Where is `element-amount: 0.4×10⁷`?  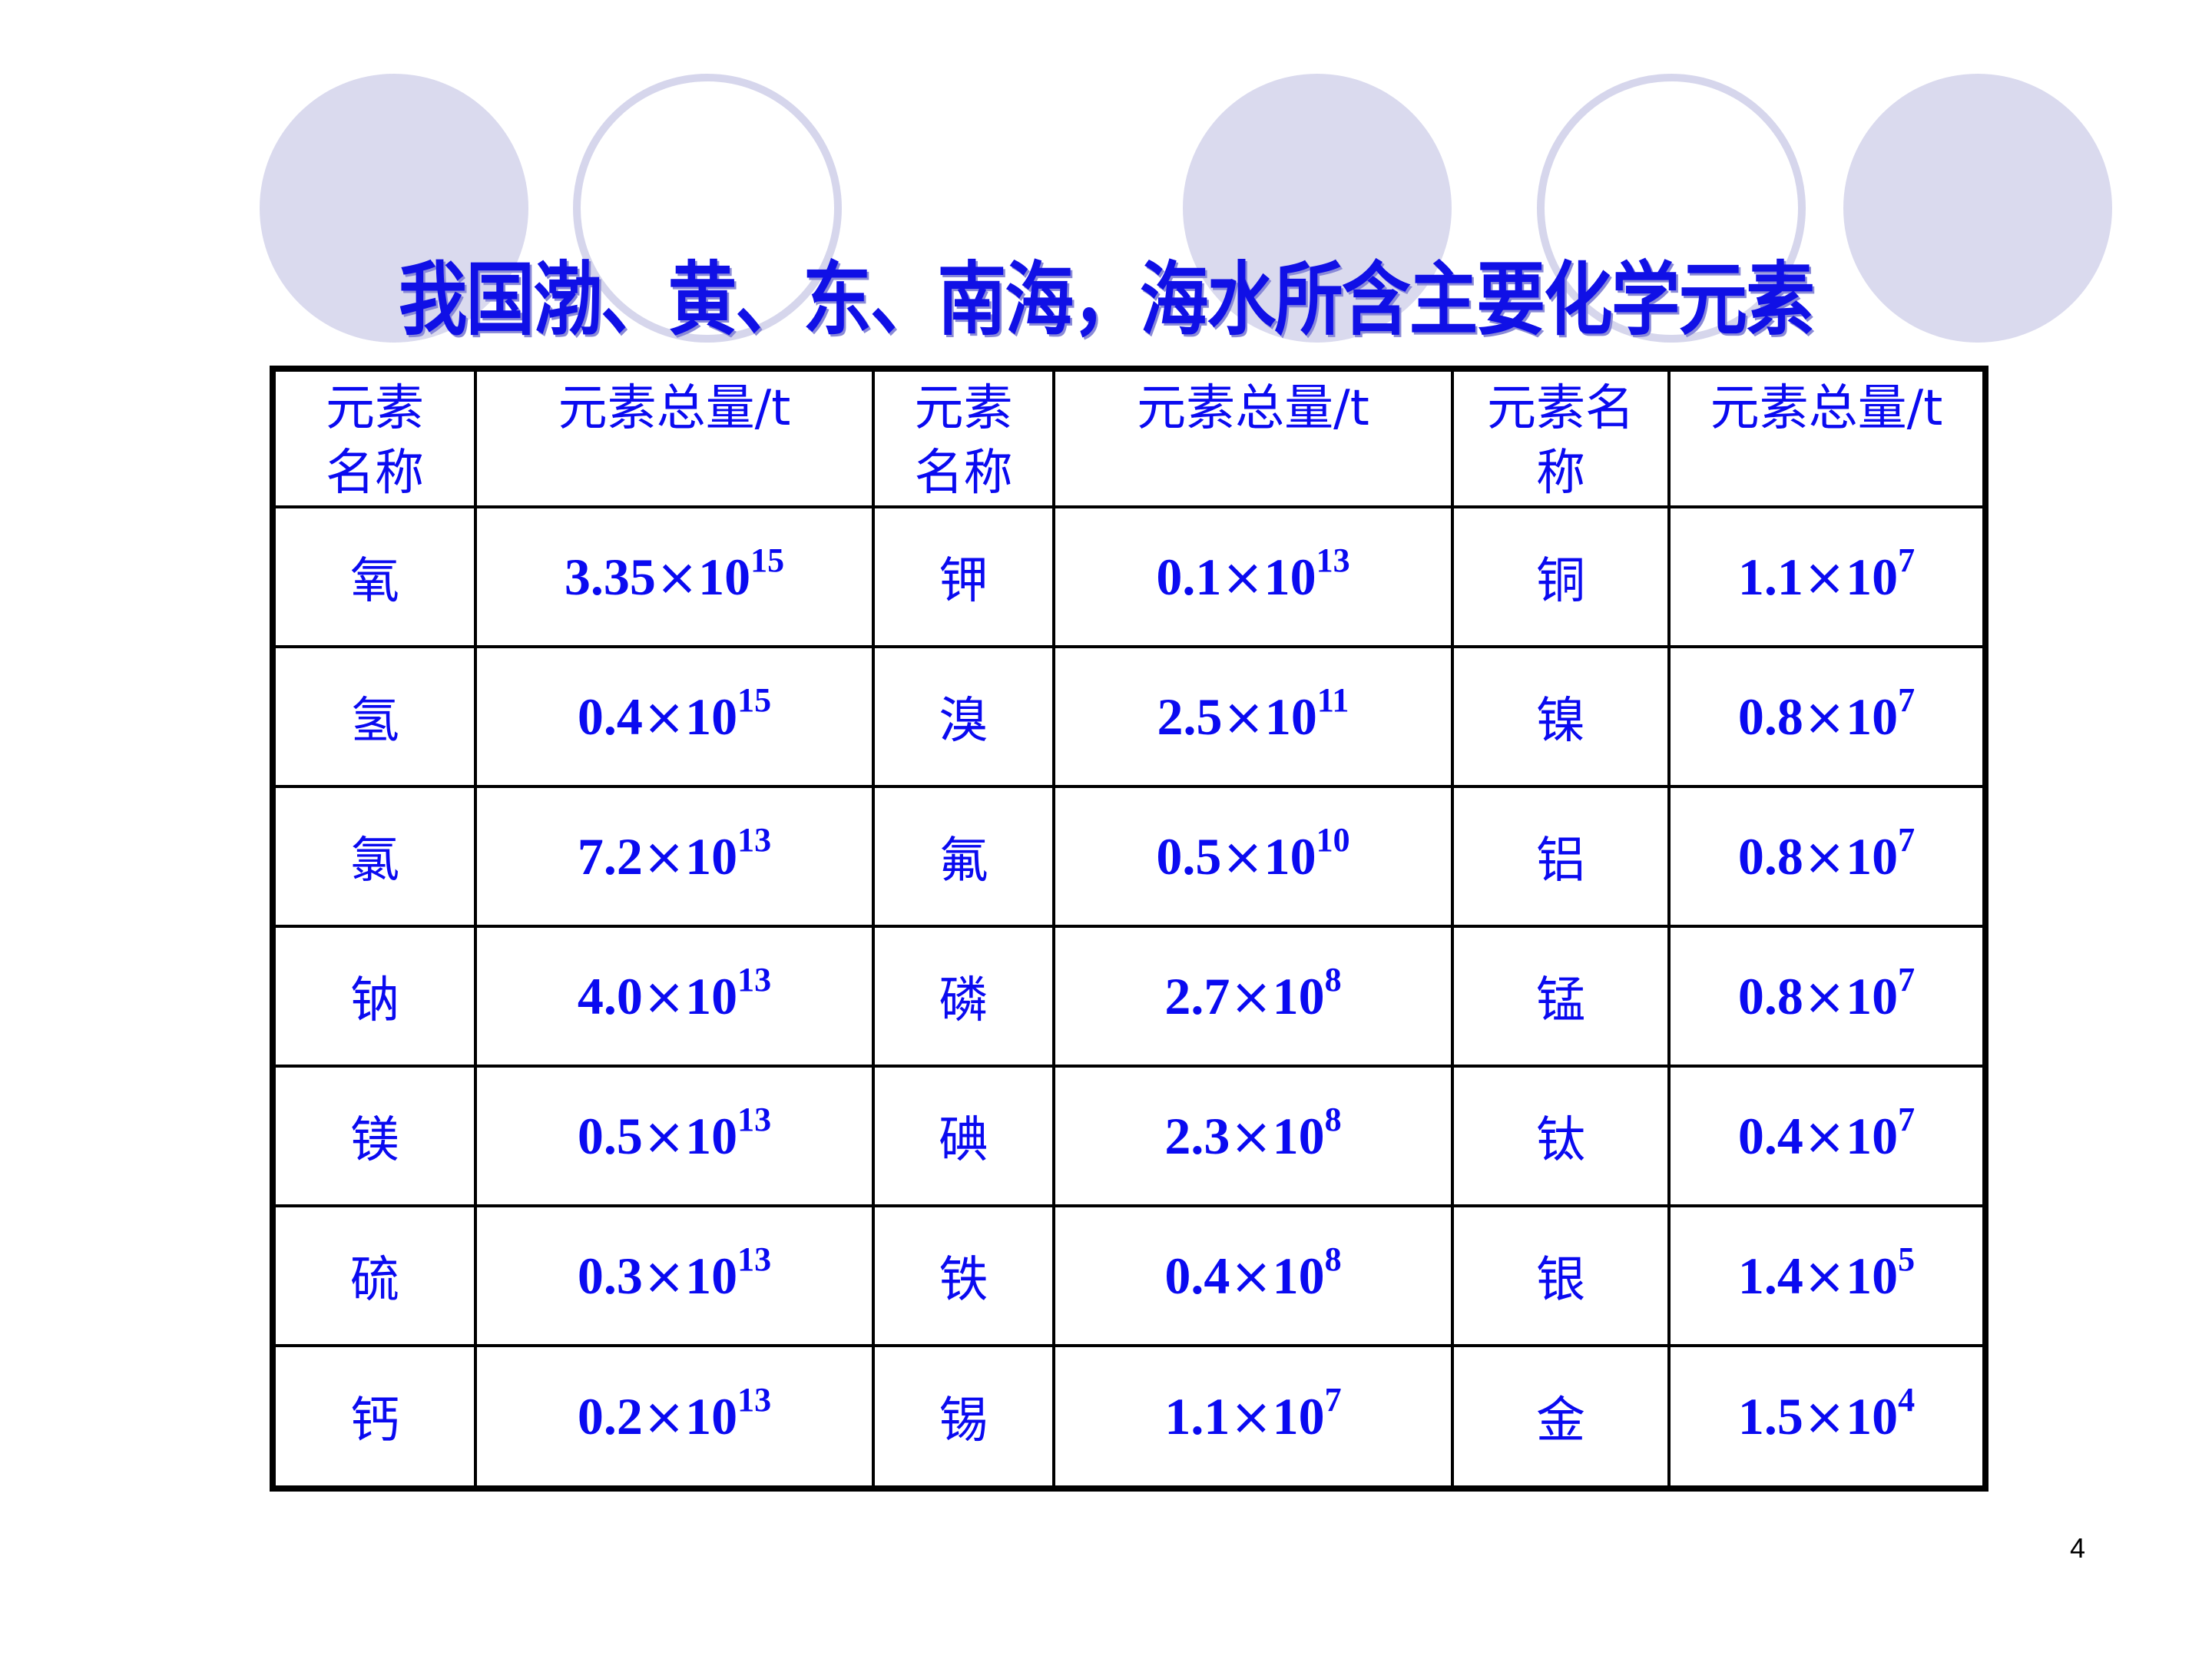 element-amount: 0.4×10⁷ is located at coordinates (1827, 1137).